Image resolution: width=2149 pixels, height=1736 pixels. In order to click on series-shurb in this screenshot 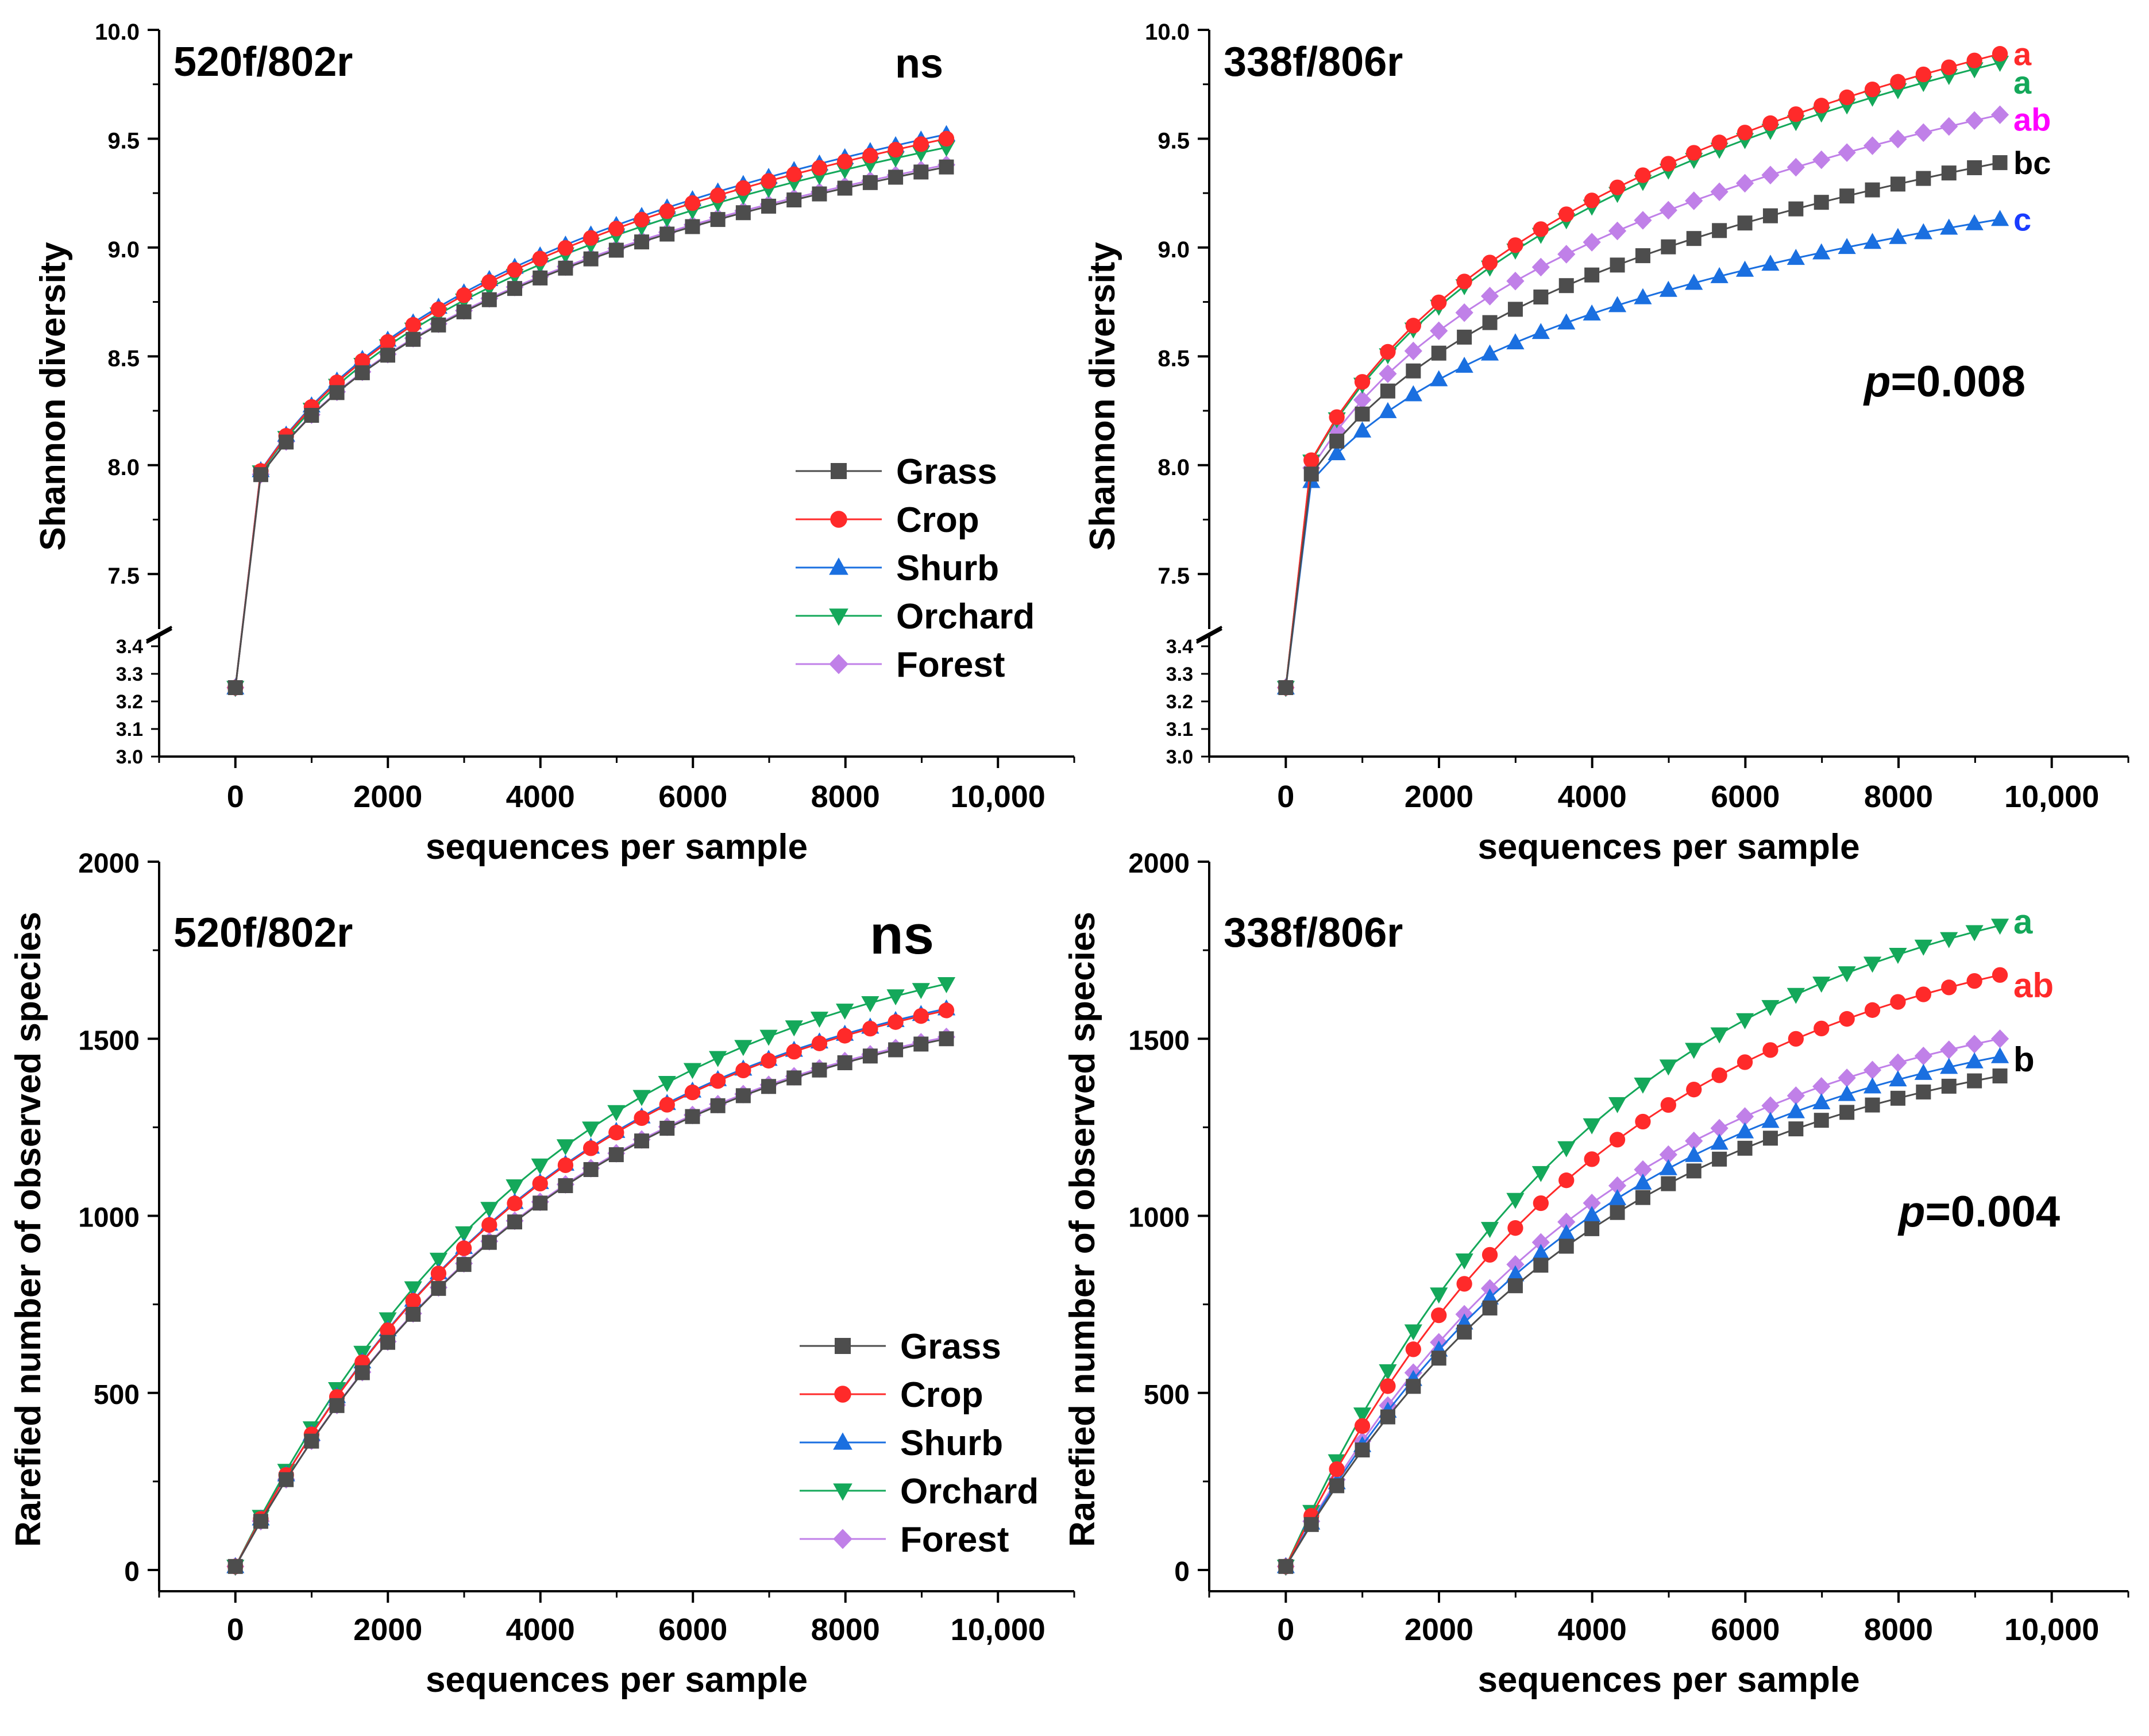, I will do `click(1642, 452)`.